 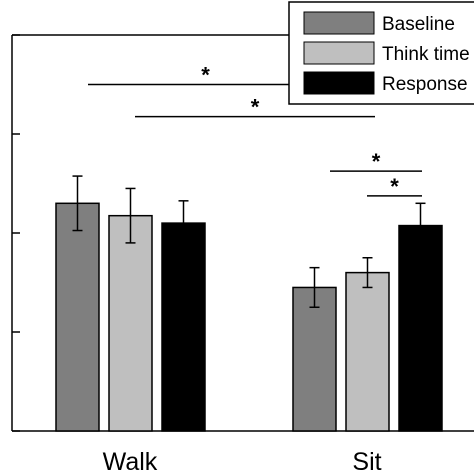 What do you see at coordinates (420, 328) in the screenshot?
I see `bar-sit-response` at bounding box center [420, 328].